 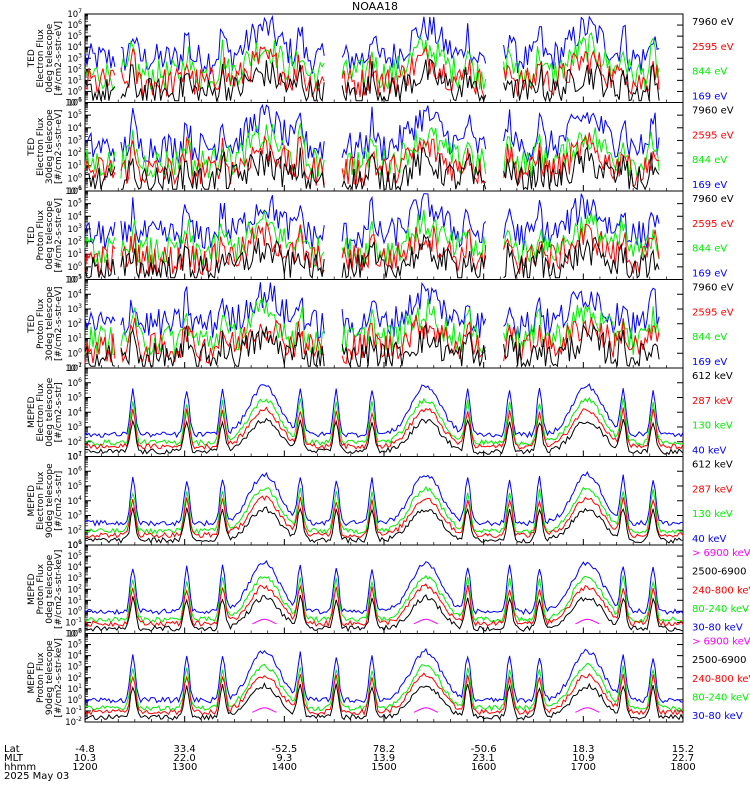 I want to click on footer-hhmm-value: 1200, so click(x=84, y=767).